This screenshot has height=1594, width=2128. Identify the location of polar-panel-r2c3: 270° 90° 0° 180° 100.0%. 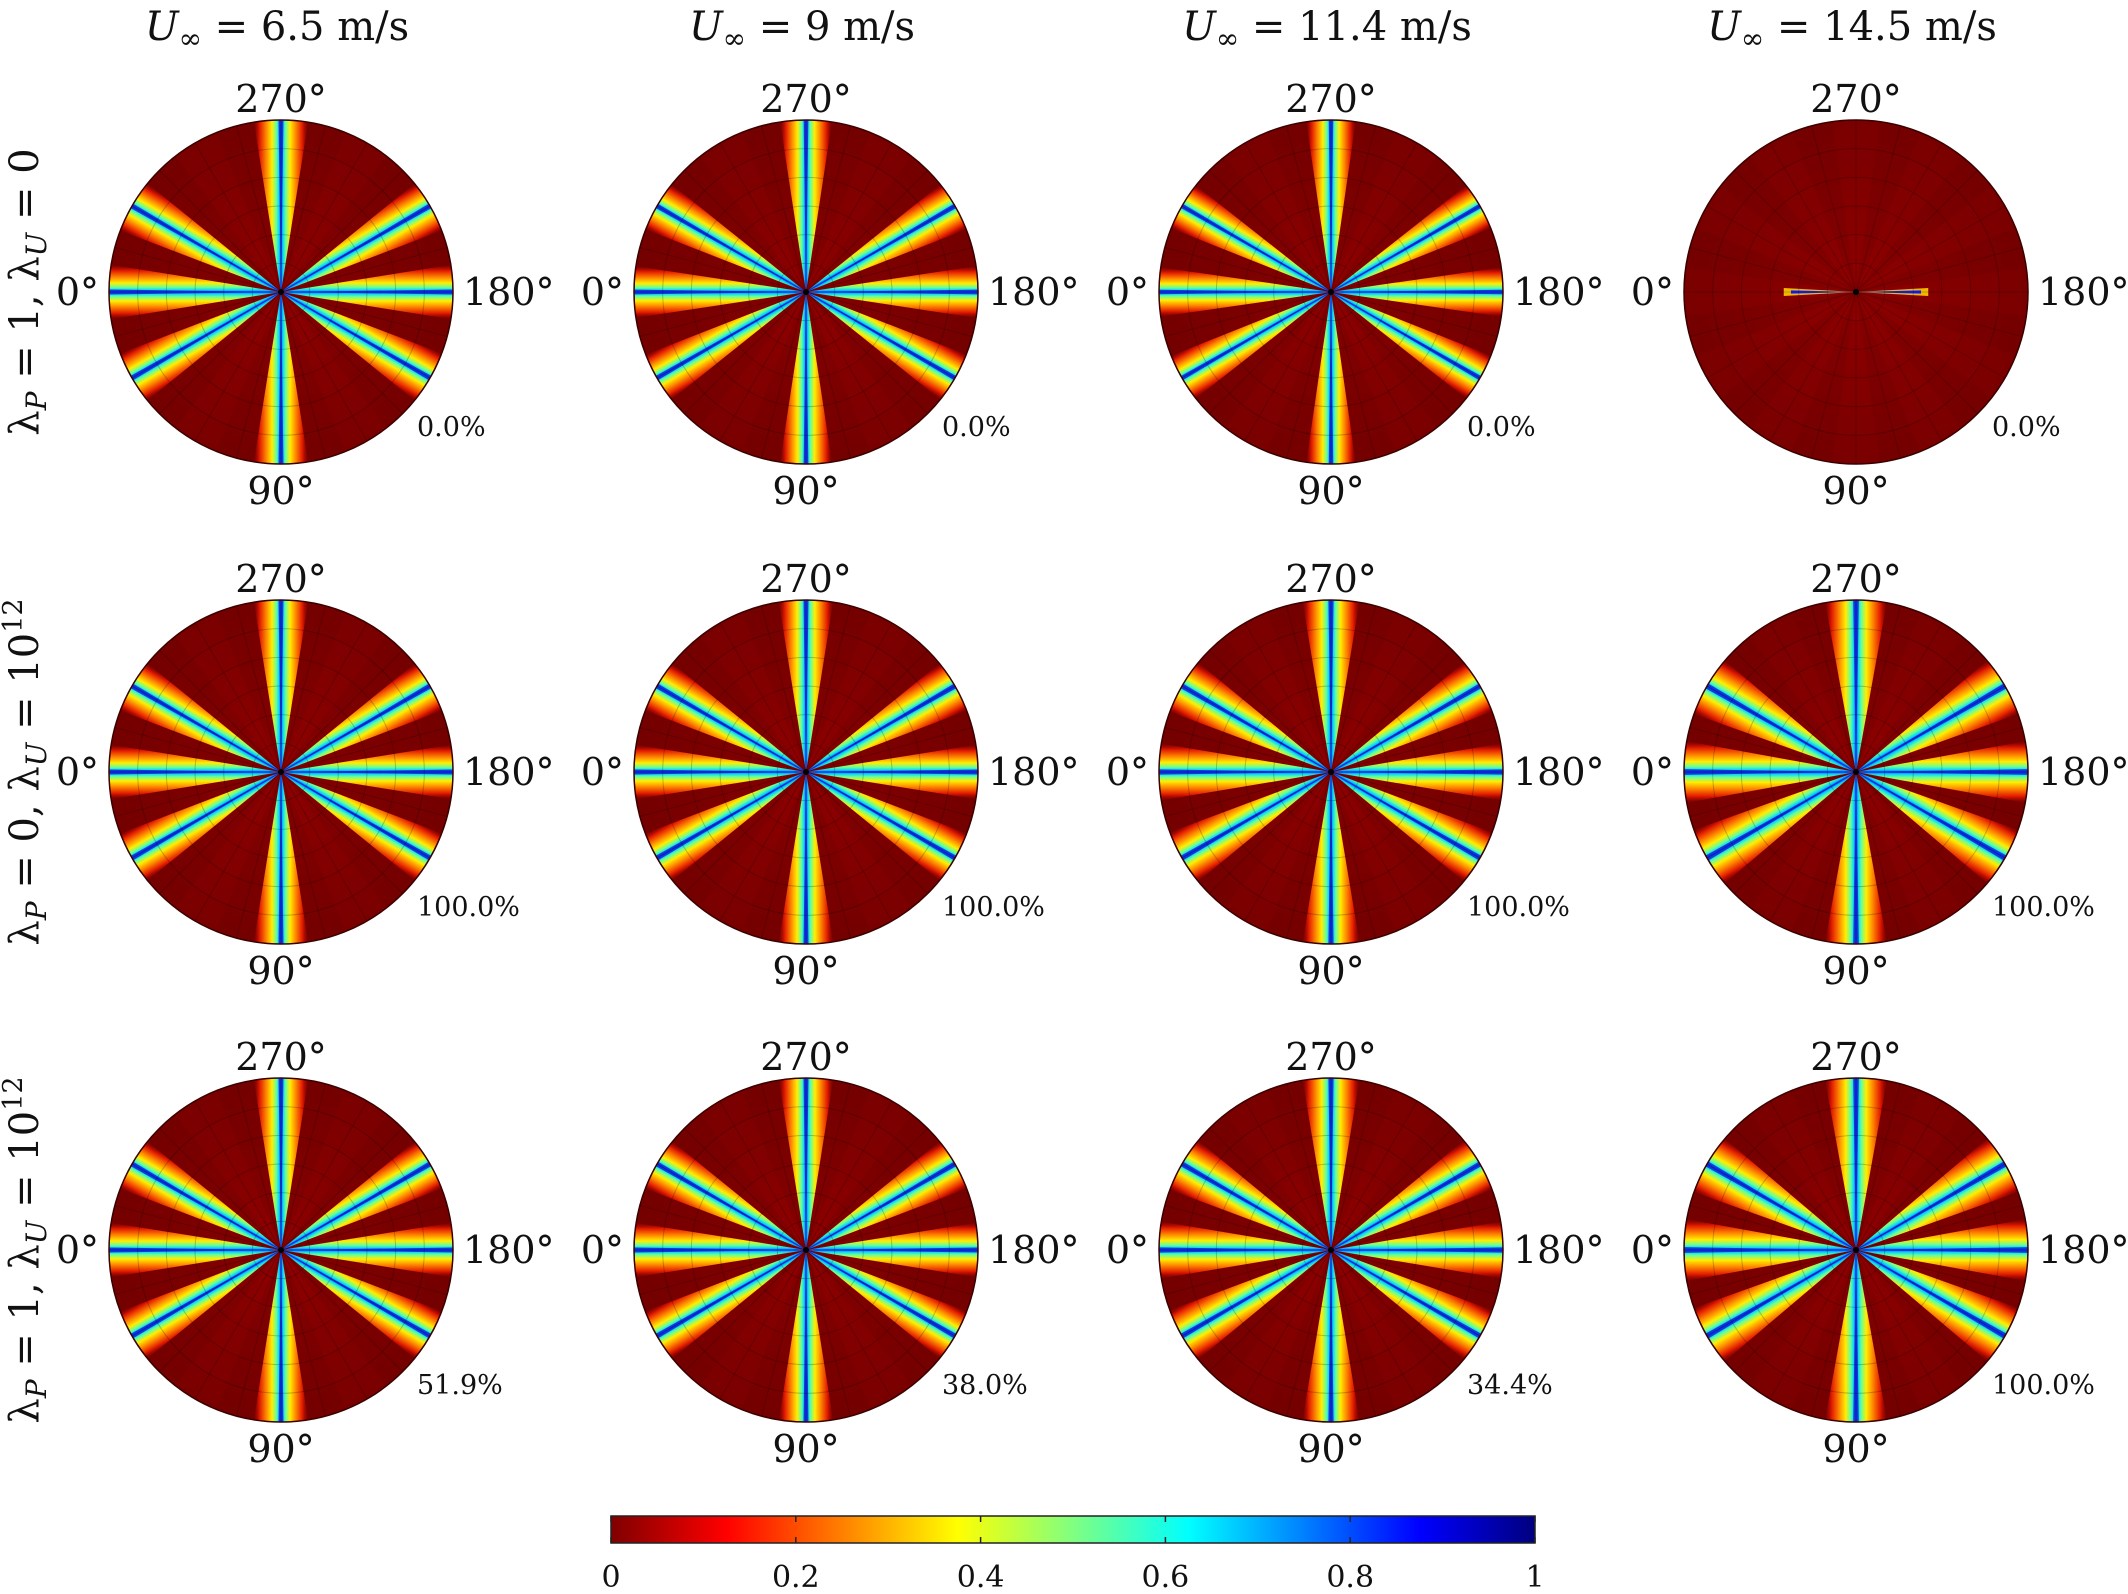
(1355, 775).